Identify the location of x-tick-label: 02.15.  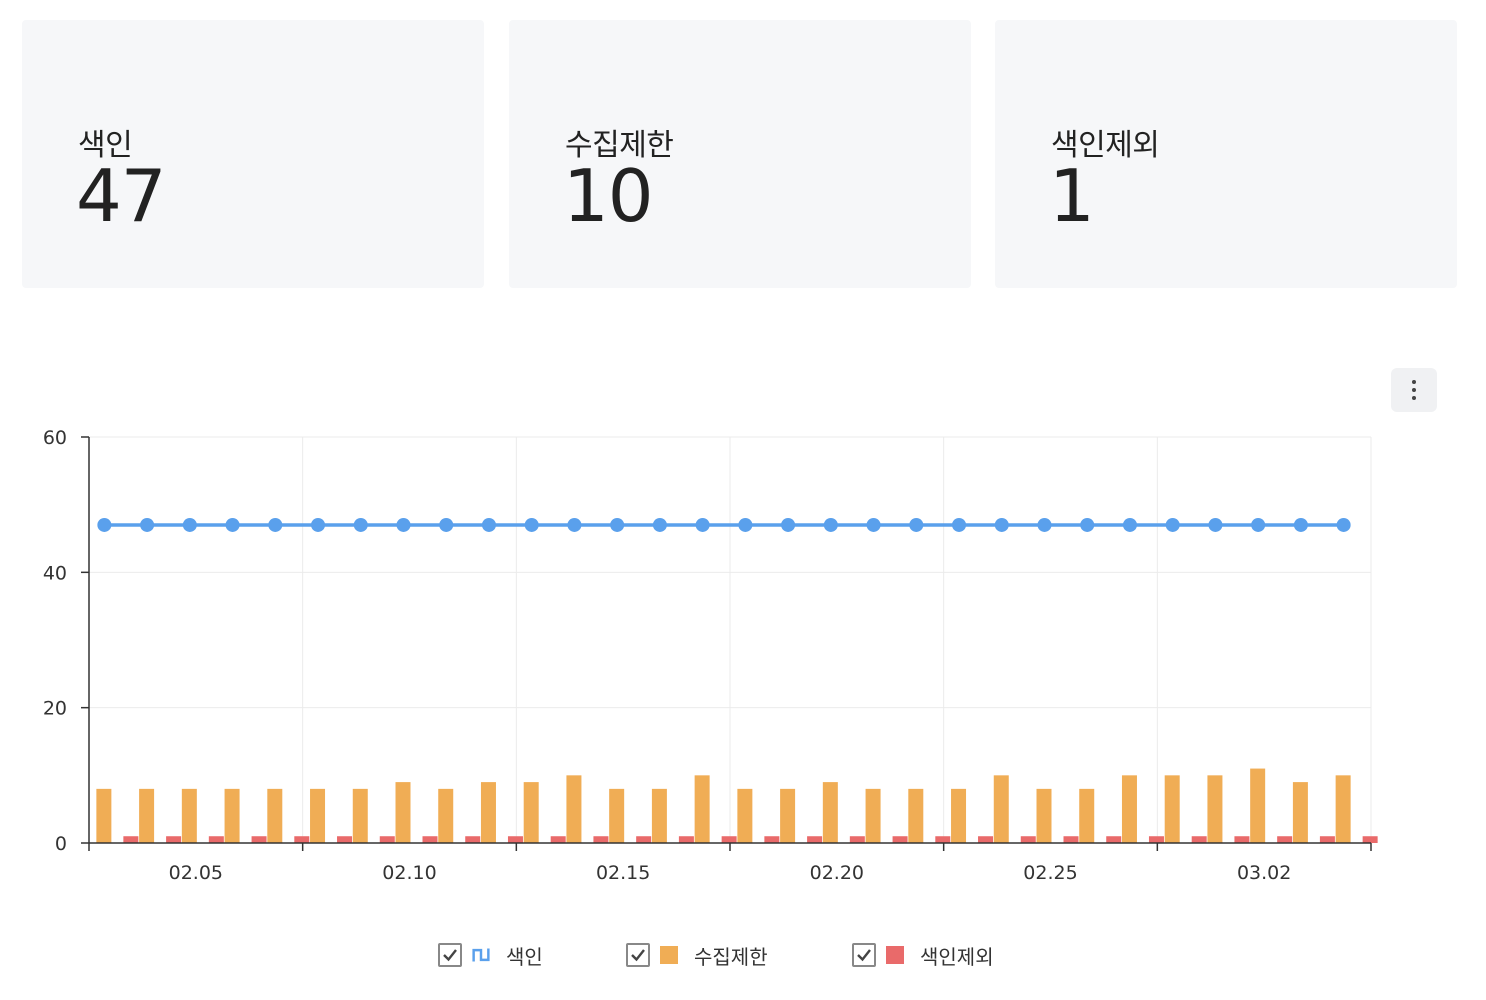
(623, 873).